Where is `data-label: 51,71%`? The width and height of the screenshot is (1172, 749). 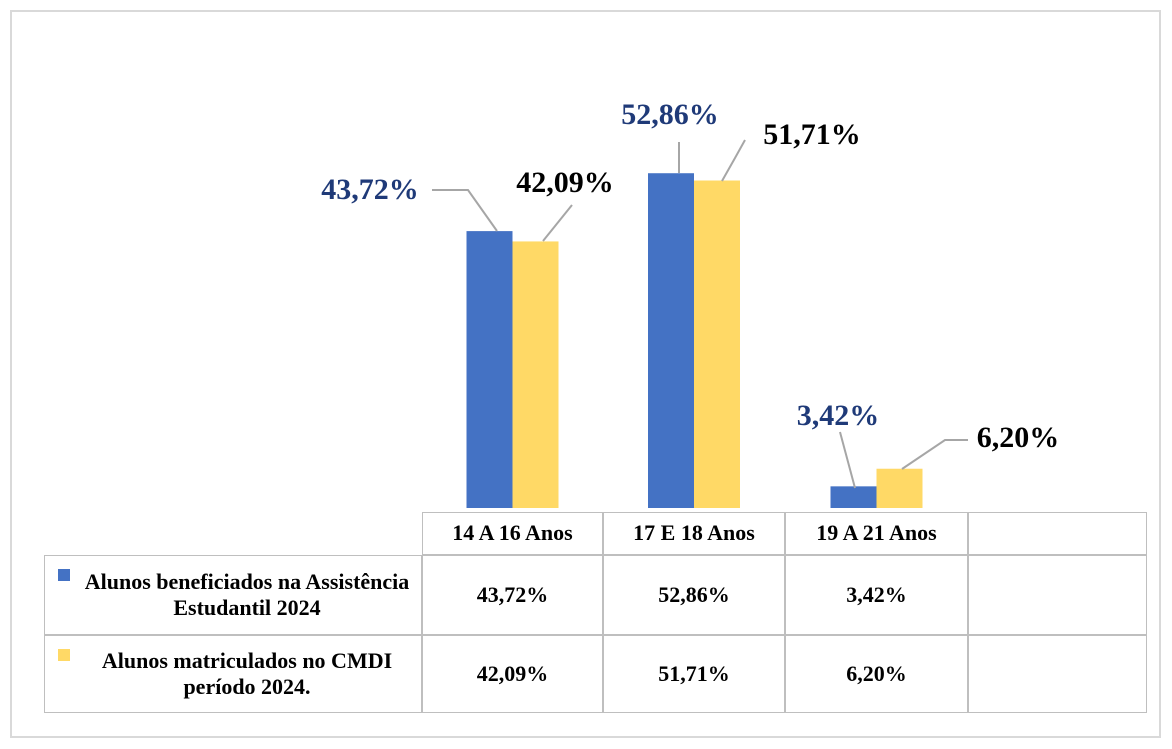 data-label: 51,71% is located at coordinates (812, 134).